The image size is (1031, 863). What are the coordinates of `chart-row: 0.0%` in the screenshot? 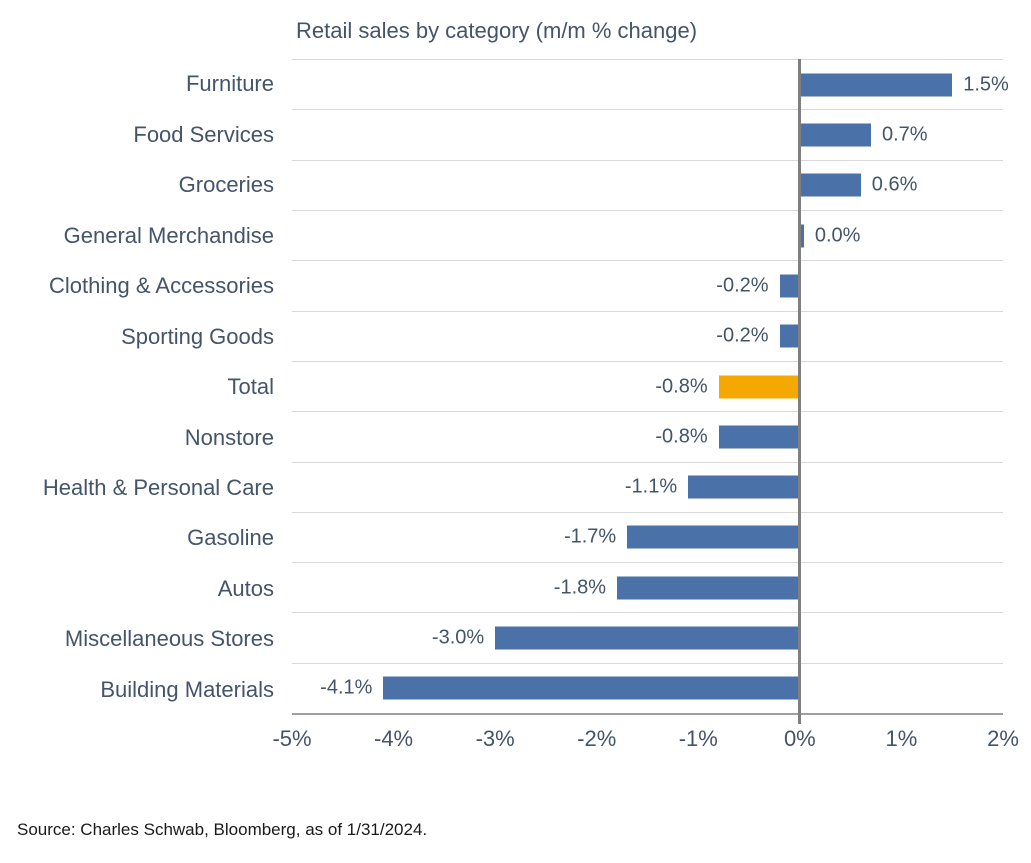 It's located at (647, 234).